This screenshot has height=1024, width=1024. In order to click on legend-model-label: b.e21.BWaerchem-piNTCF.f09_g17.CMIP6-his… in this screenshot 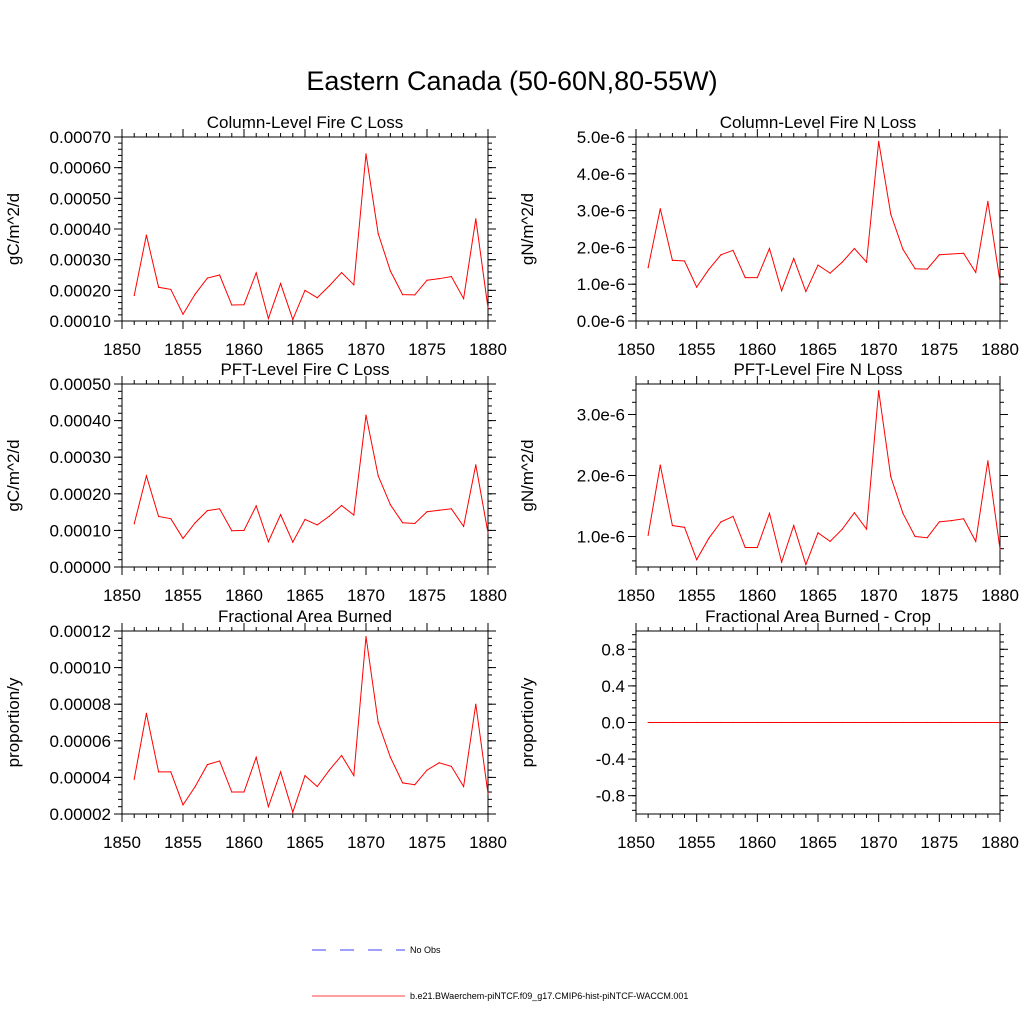, I will do `click(549, 996)`.